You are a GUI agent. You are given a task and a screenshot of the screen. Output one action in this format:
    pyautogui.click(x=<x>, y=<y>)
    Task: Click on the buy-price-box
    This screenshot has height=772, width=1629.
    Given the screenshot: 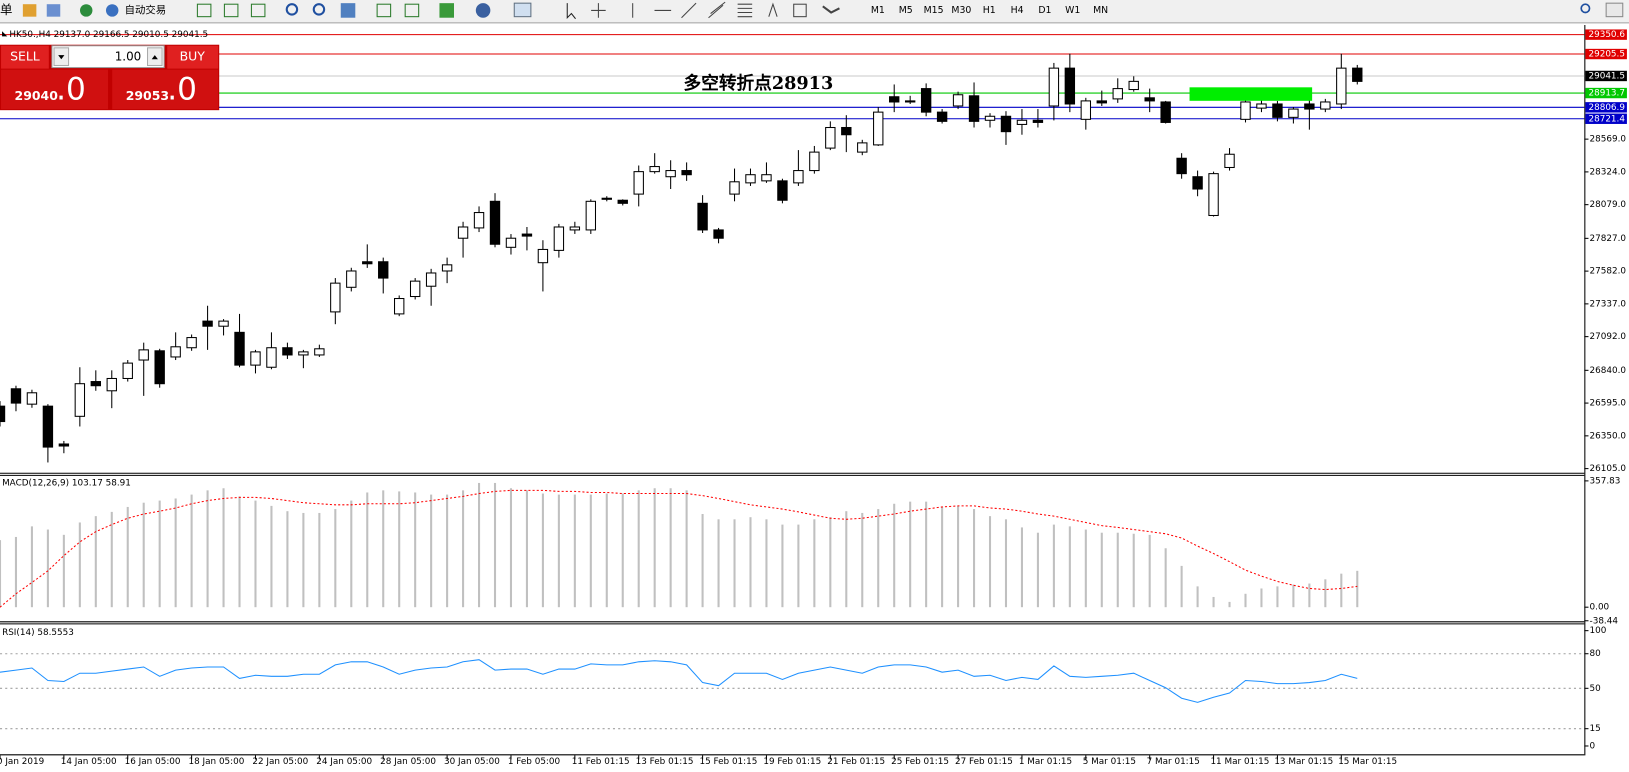 What is the action you would take?
    pyautogui.click(x=165, y=89)
    